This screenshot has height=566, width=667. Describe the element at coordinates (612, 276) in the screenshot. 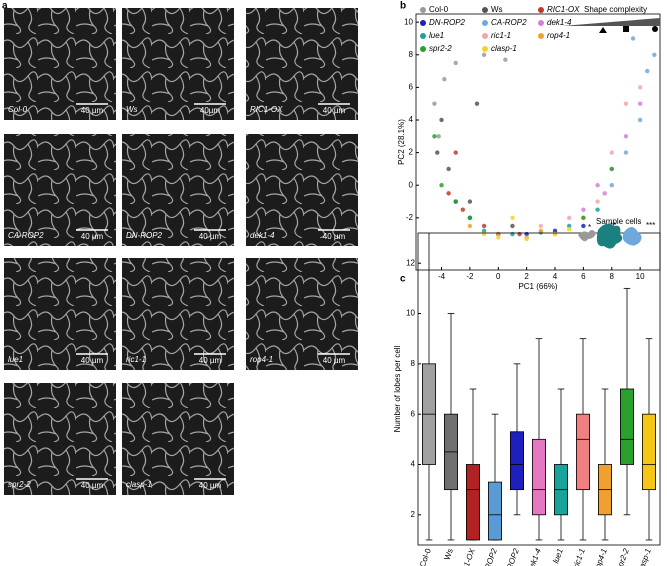

I see `x-tick-label: 8` at that location.